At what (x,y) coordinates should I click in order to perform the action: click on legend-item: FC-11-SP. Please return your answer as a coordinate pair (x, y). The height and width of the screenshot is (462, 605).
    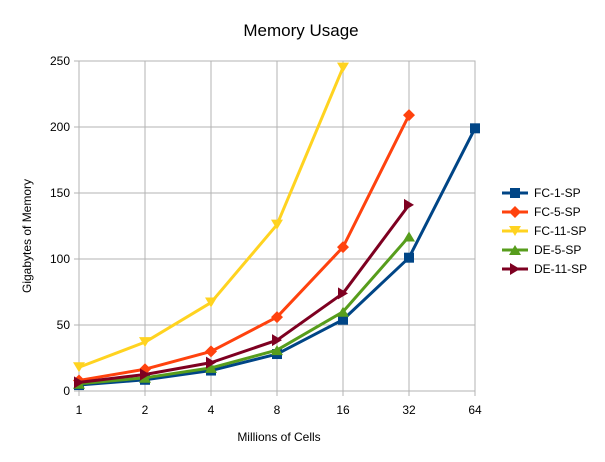
    Looking at the image, I should click on (544, 231).